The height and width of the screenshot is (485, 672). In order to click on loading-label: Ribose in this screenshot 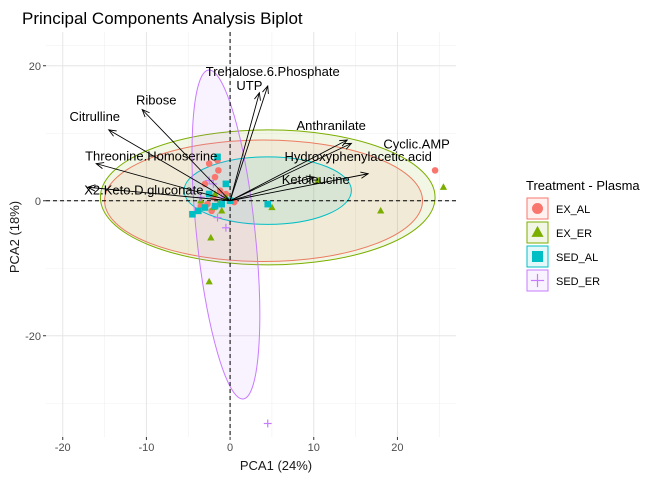, I will do `click(156, 100)`.